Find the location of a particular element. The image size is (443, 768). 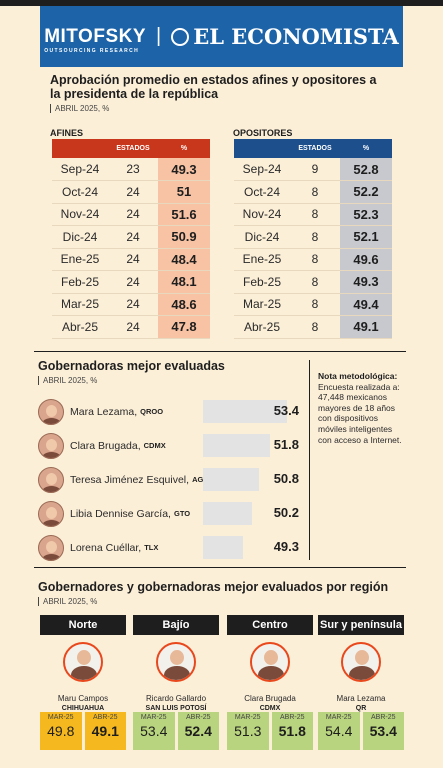

afines-row: Feb-25 24 48.1 is located at coordinates (131, 282).